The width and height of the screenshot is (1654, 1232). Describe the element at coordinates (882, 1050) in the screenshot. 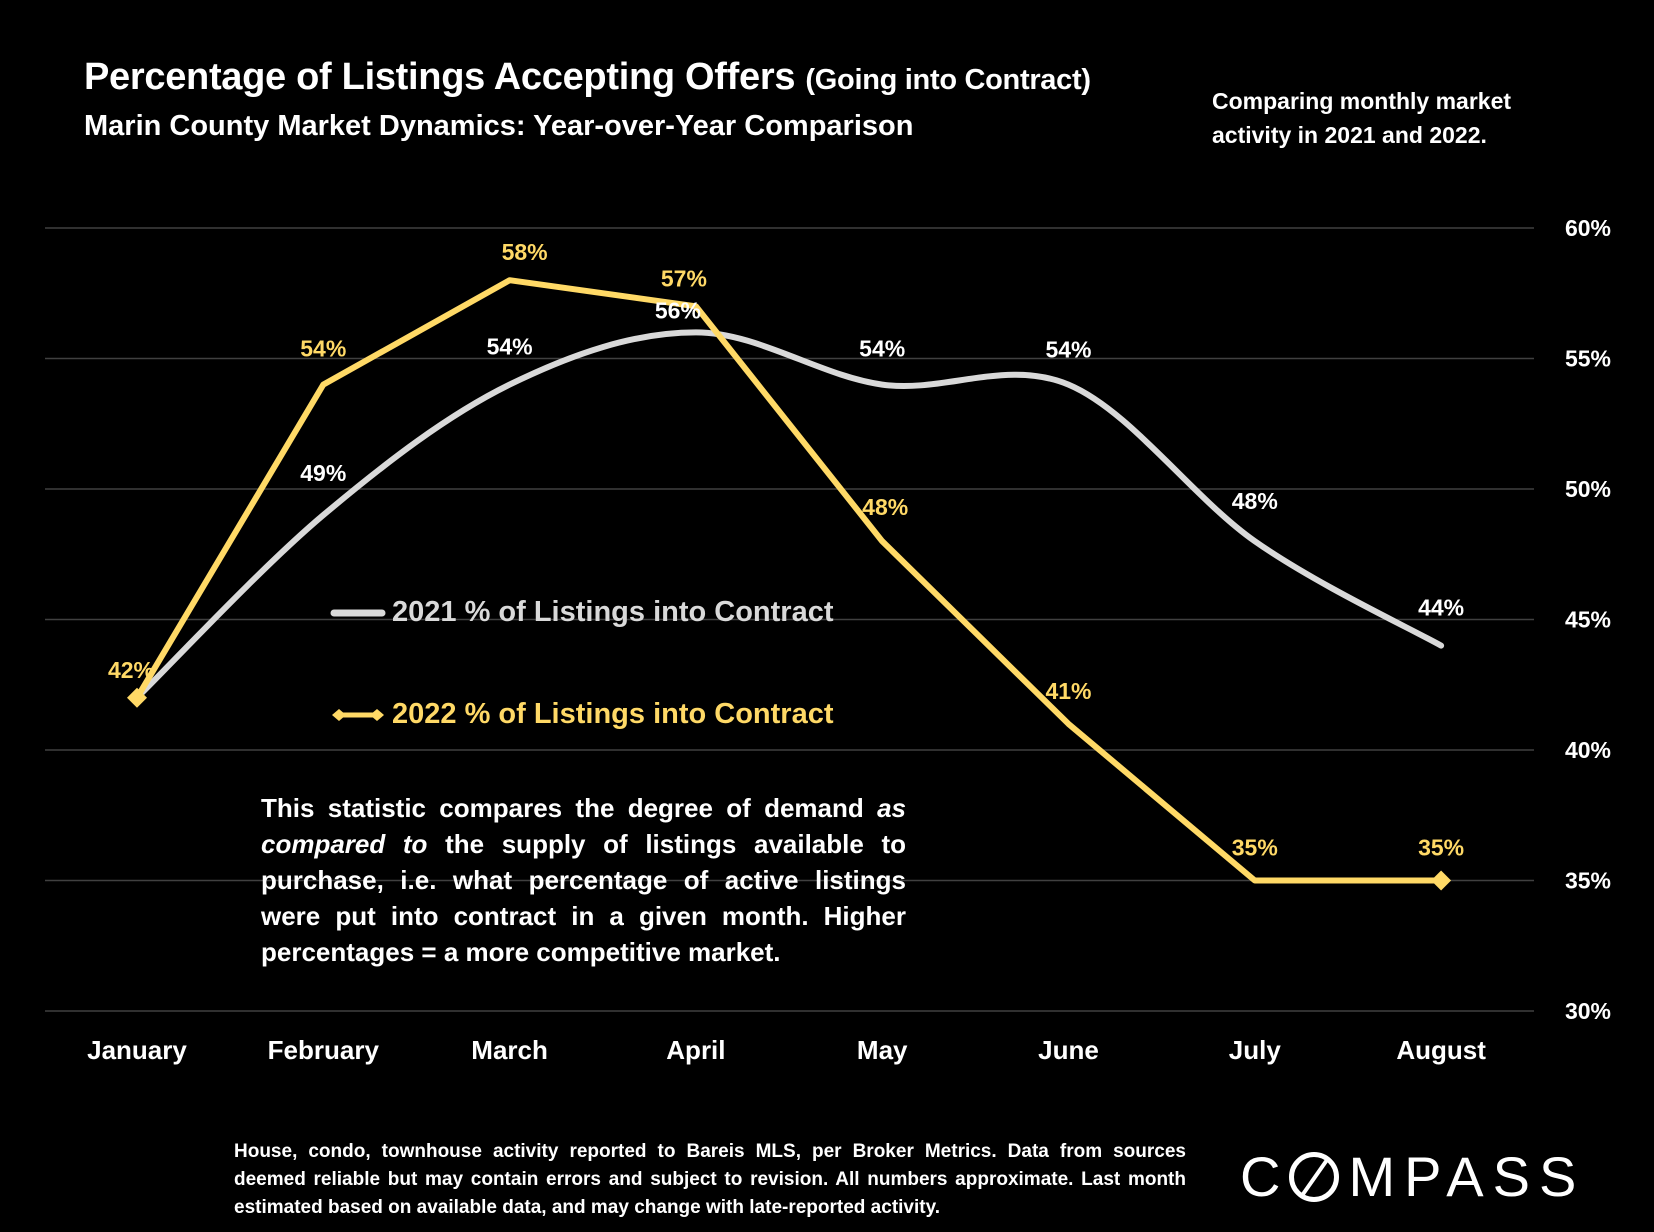

I see `x-category-label: May` at that location.